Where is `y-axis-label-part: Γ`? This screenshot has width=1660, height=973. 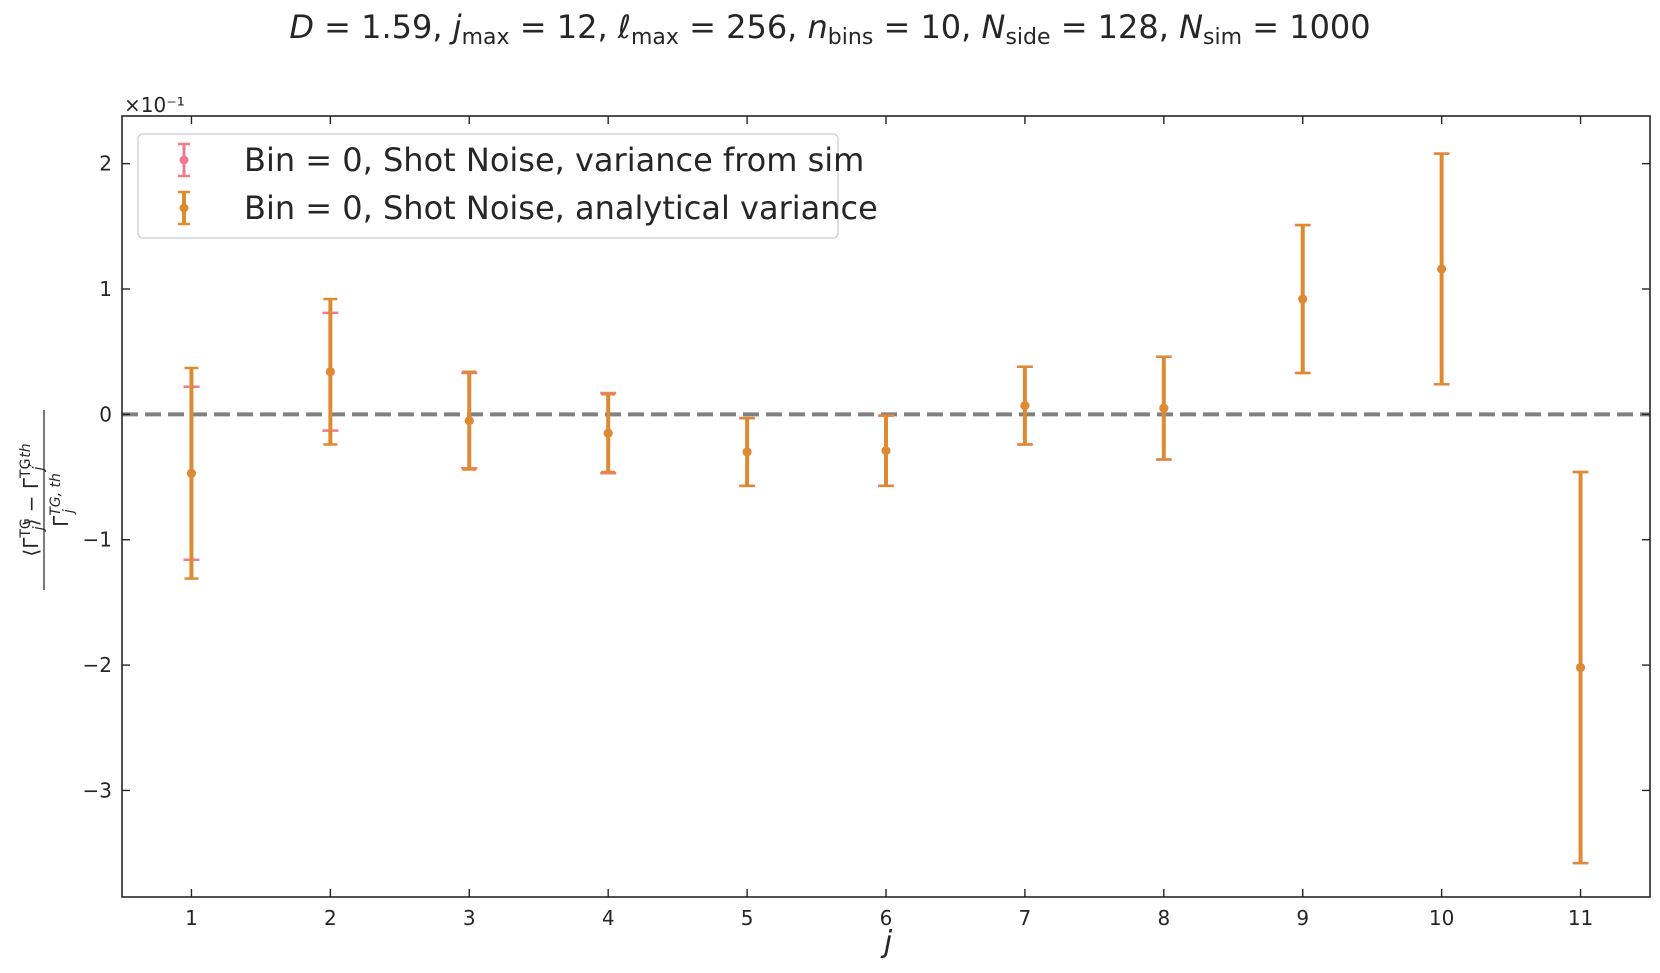 y-axis-label-part: Γ is located at coordinates (61, 521).